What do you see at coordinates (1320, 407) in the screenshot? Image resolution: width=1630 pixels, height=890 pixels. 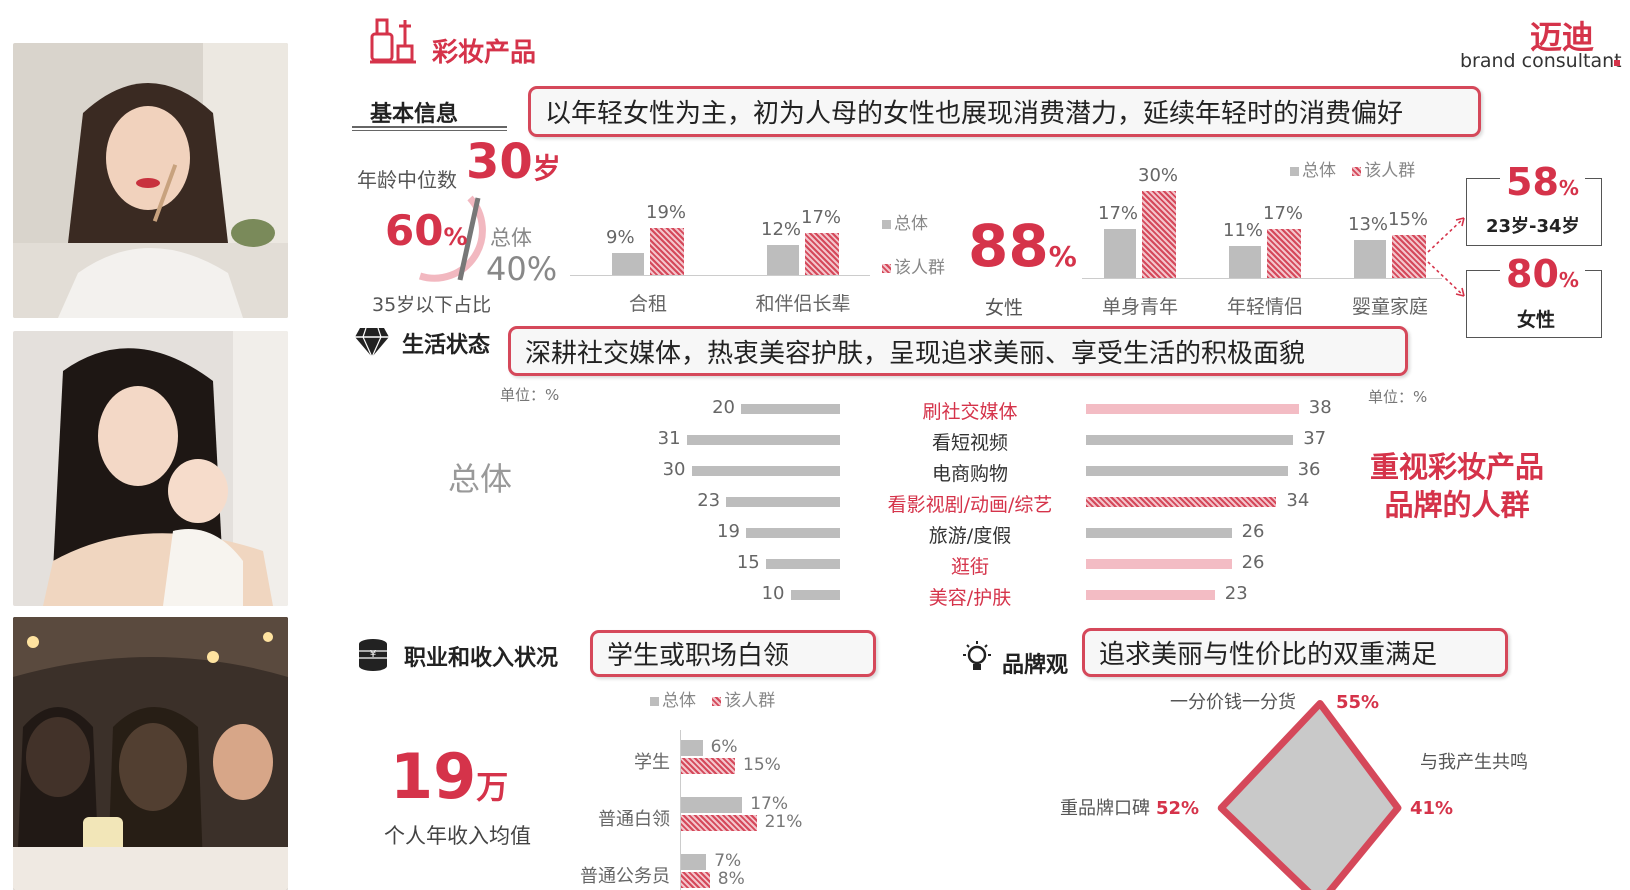 I see `life-group-value: 38` at bounding box center [1320, 407].